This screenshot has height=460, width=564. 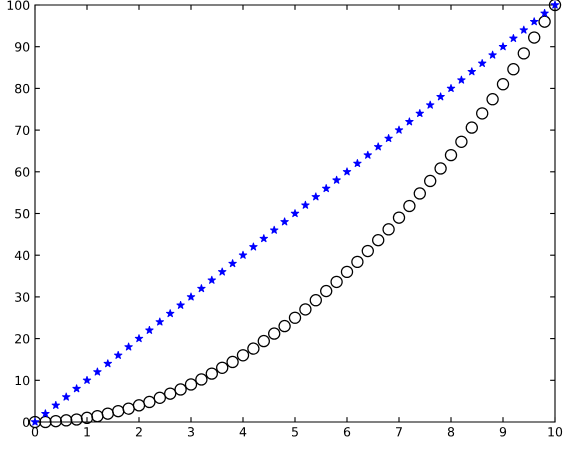 What do you see at coordinates (26, 422) in the screenshot?
I see `y-tick-label: 0` at bounding box center [26, 422].